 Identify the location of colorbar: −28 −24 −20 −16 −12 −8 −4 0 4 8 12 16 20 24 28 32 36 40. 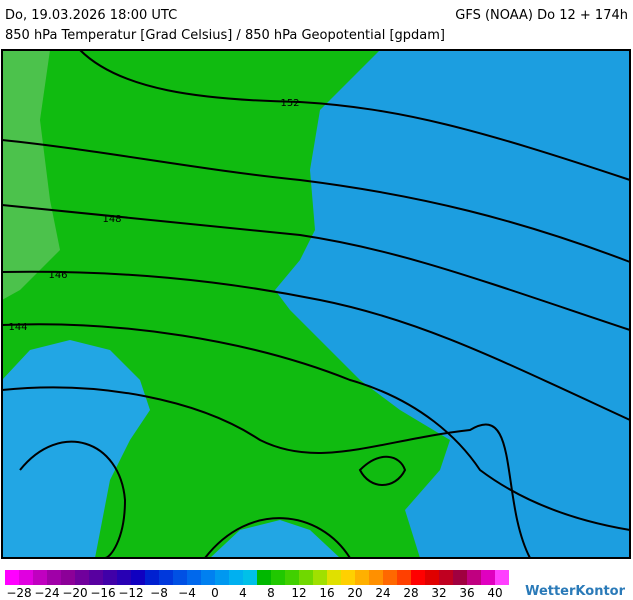
(257, 585).